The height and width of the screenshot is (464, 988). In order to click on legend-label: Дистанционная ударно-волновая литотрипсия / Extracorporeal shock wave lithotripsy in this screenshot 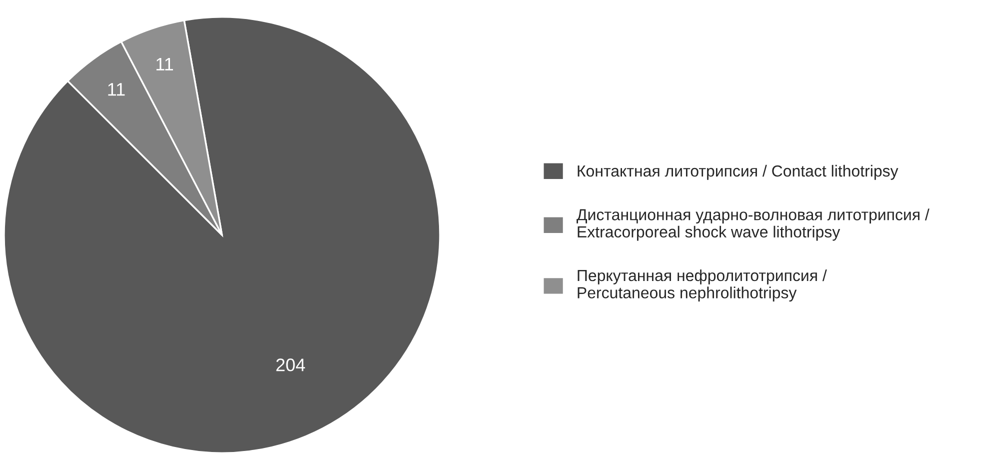, I will do `click(753, 224)`.